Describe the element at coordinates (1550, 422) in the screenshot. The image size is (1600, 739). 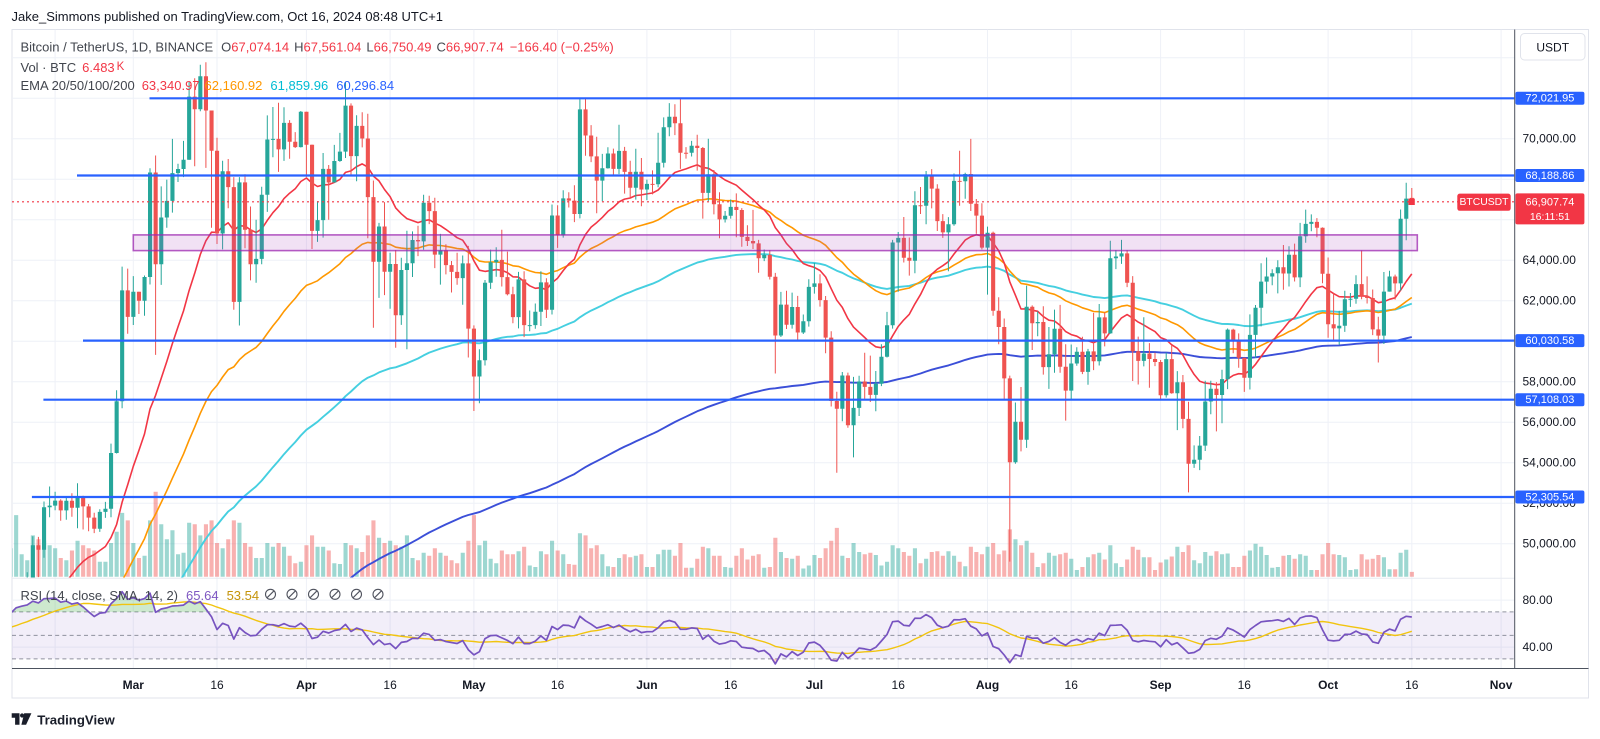
I see `svg-text: 56,000.00` at that location.